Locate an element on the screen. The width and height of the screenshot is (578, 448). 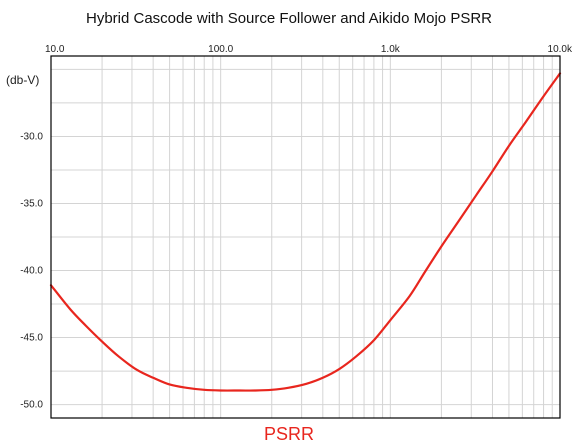
y-tick-label: -30.0 is located at coordinates (31, 136).